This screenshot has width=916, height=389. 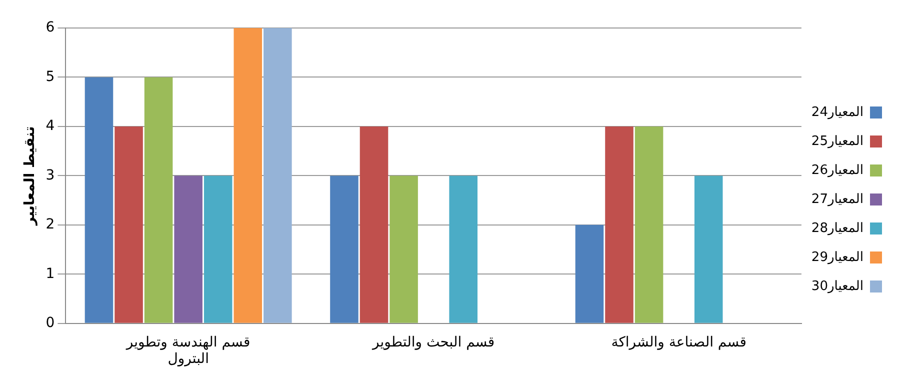 I want to click on x-tick-label: قسم البحث والتطوير, so click(x=433, y=342).